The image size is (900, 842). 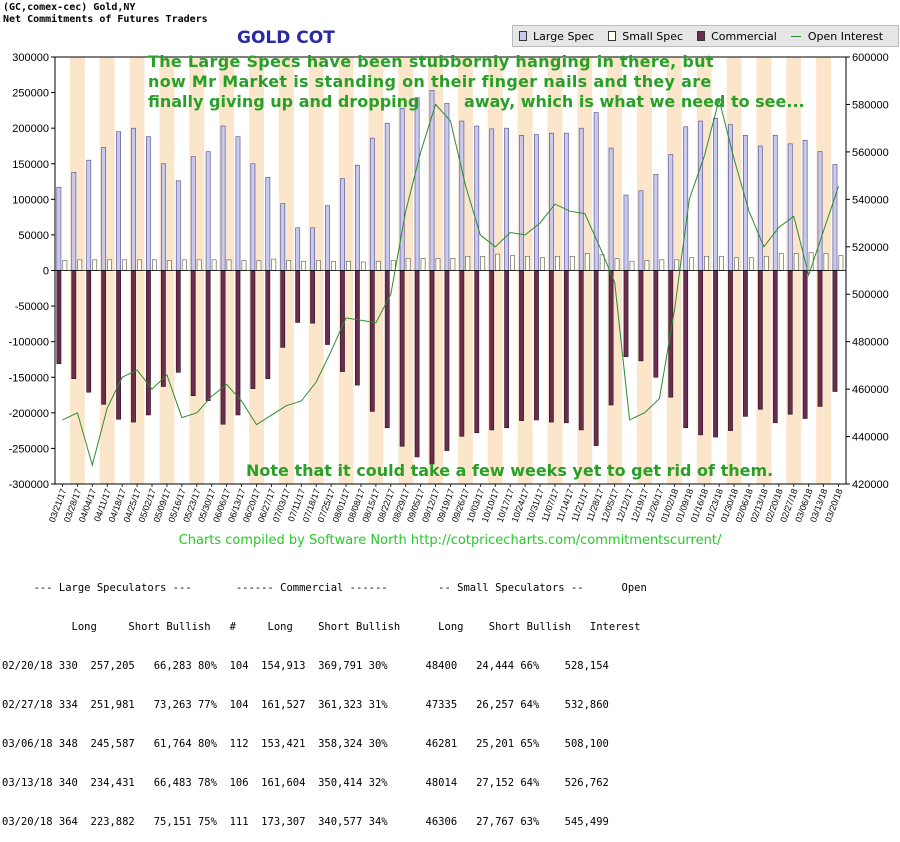 I want to click on right-tick-label: 600000, so click(x=870, y=58).